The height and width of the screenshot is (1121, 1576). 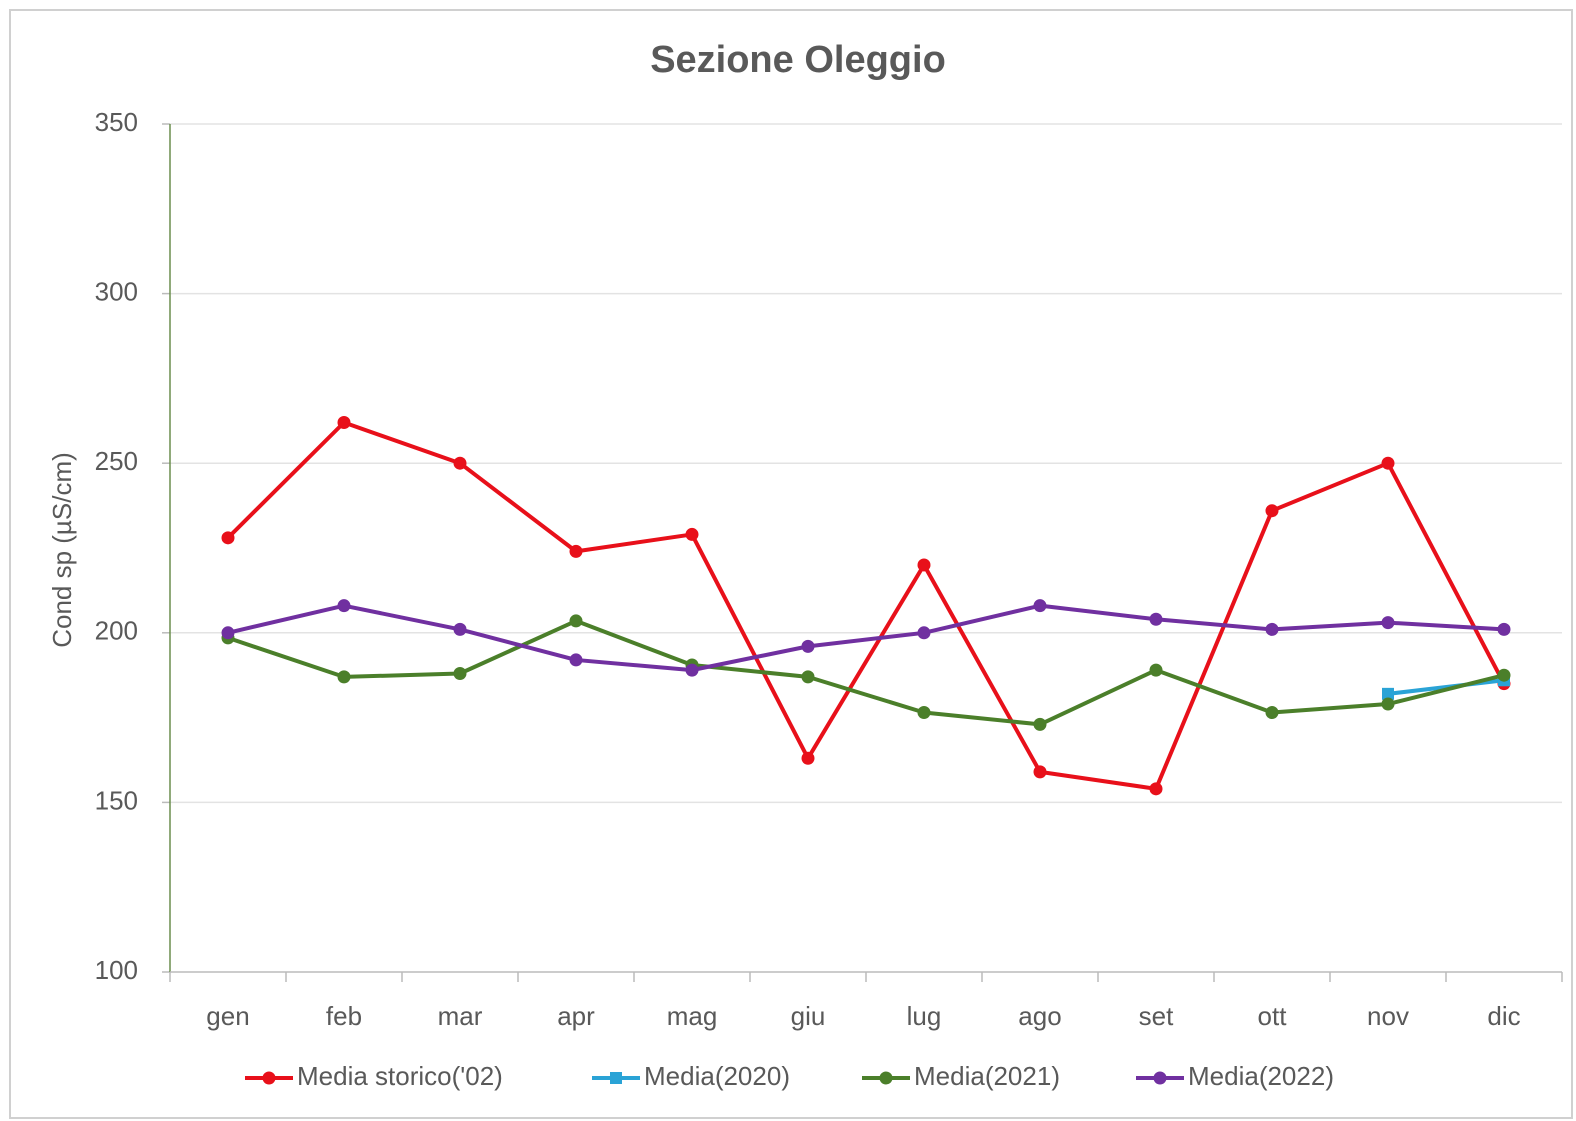 What do you see at coordinates (924, 1016) in the screenshot?
I see `x-tick-label: lug` at bounding box center [924, 1016].